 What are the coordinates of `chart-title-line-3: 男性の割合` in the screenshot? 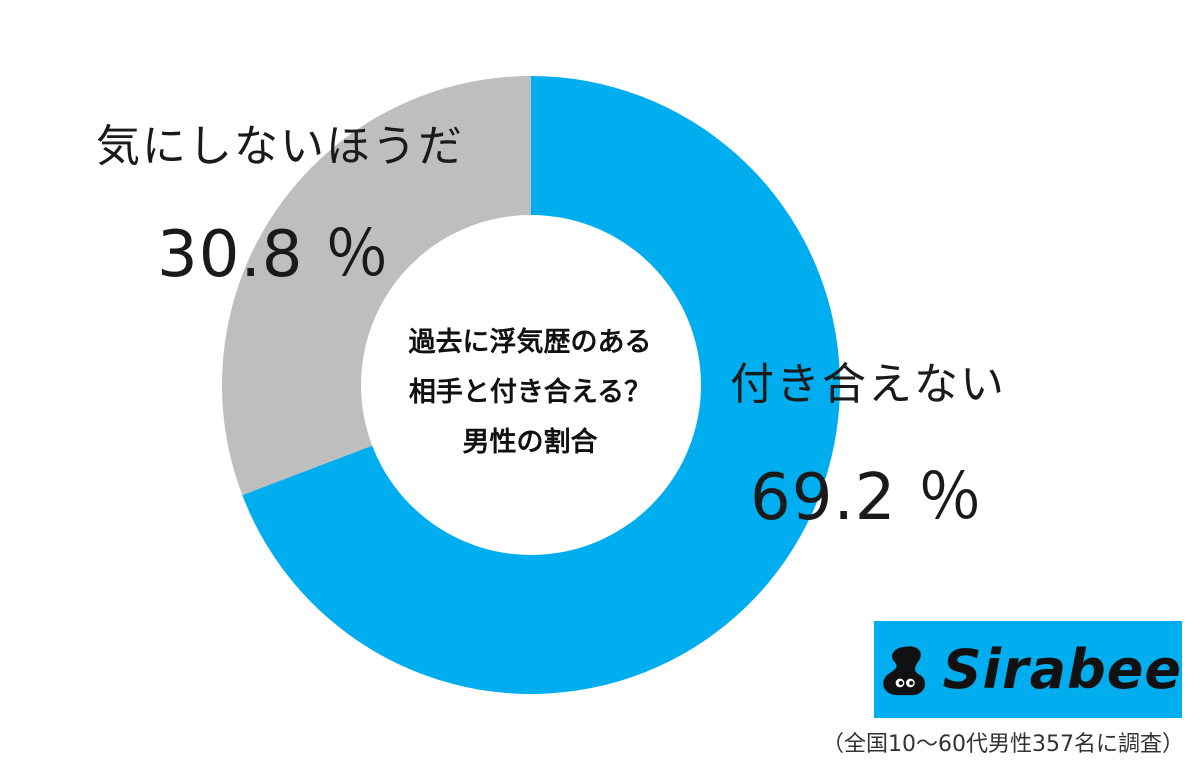 It's located at (530, 442).